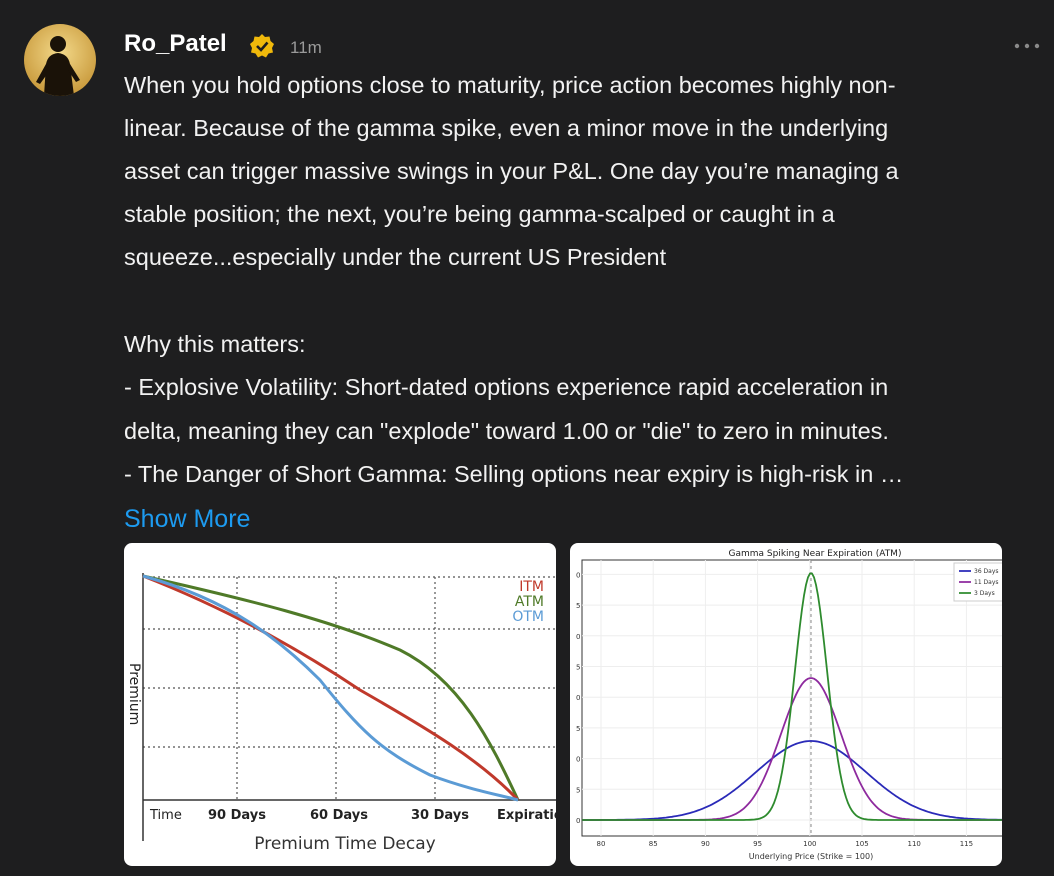 This screenshot has height=876, width=1054. I want to click on legend-entry: 36 Days, so click(986, 571).